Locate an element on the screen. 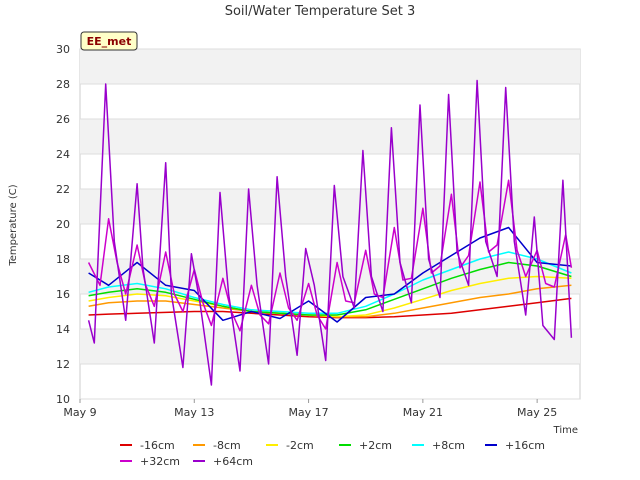 The height and width of the screenshot is (480, 640). station-badge: EE_met is located at coordinates (109, 41).